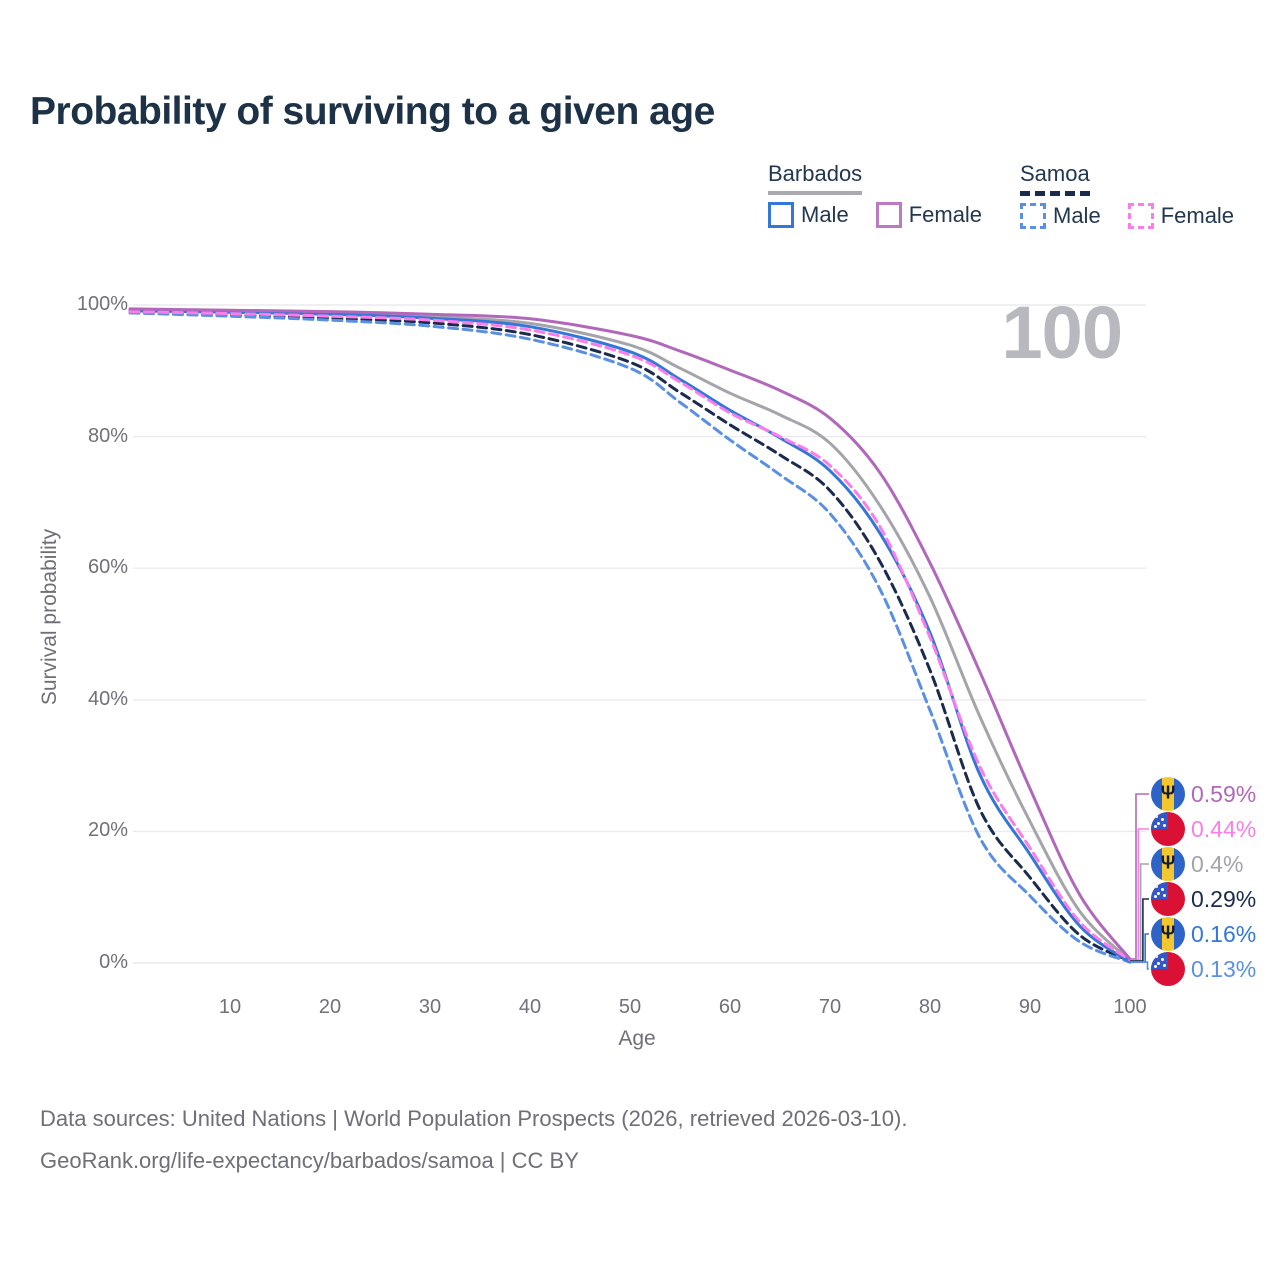  I want to click on x-tick-label: 10, so click(230, 1007).